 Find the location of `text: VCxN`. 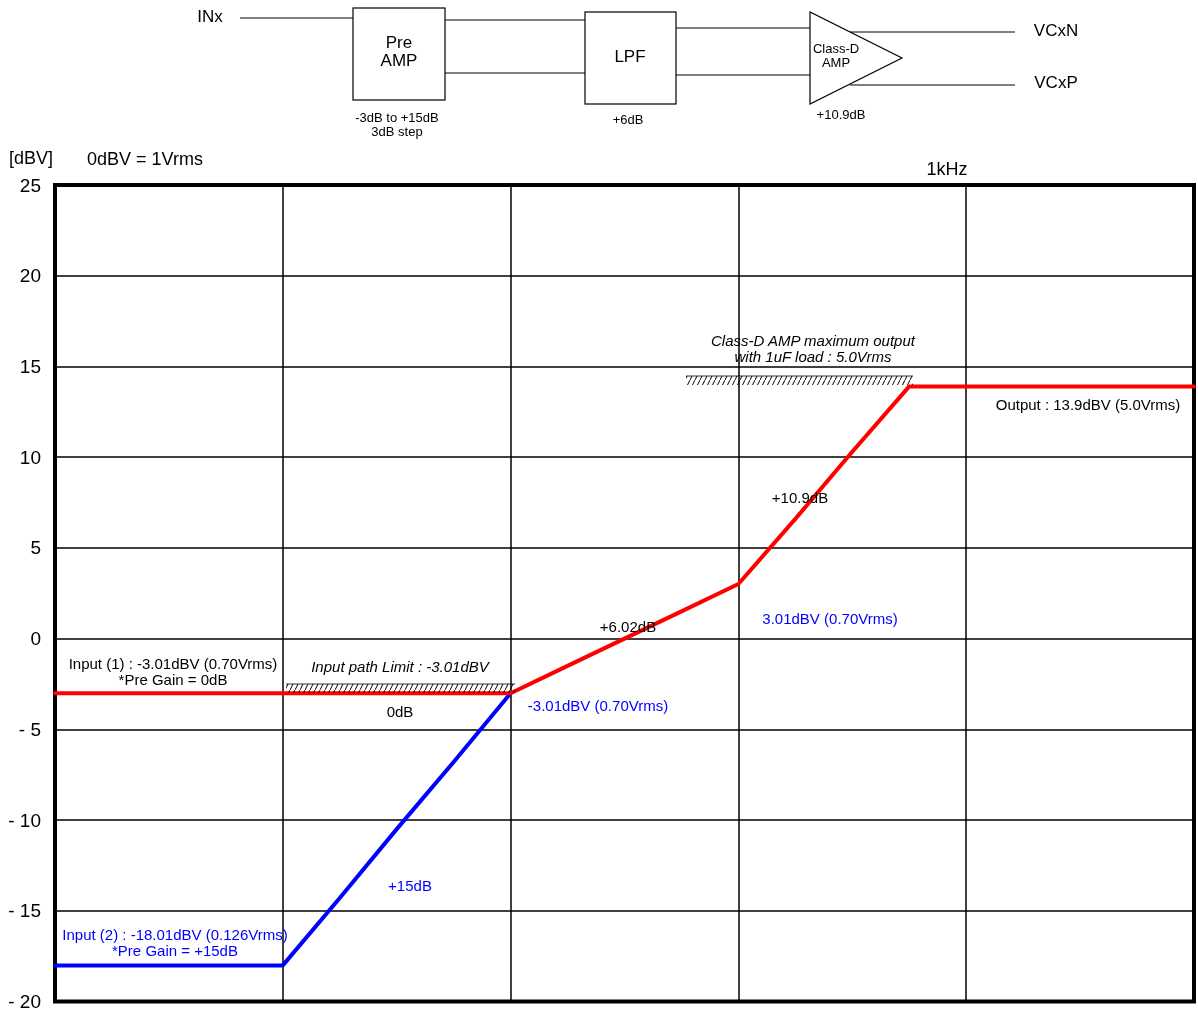

text: VCxN is located at coordinates (1056, 31).